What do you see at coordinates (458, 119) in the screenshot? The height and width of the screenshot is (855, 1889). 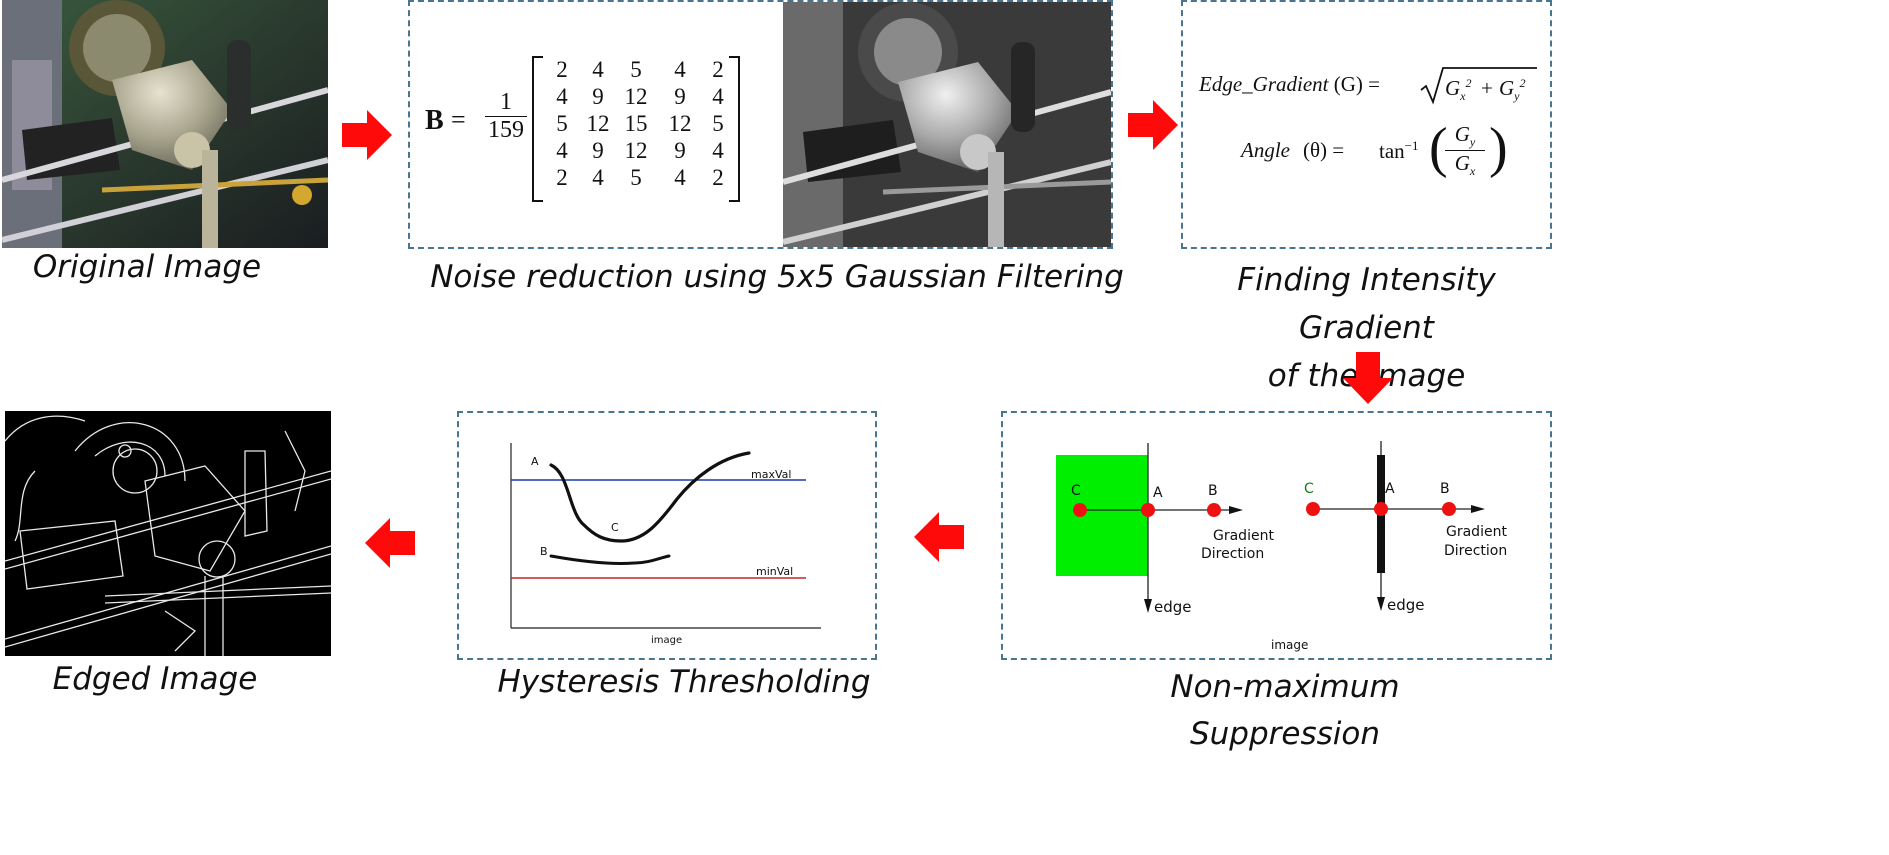 I see `equals-sign: =` at bounding box center [458, 119].